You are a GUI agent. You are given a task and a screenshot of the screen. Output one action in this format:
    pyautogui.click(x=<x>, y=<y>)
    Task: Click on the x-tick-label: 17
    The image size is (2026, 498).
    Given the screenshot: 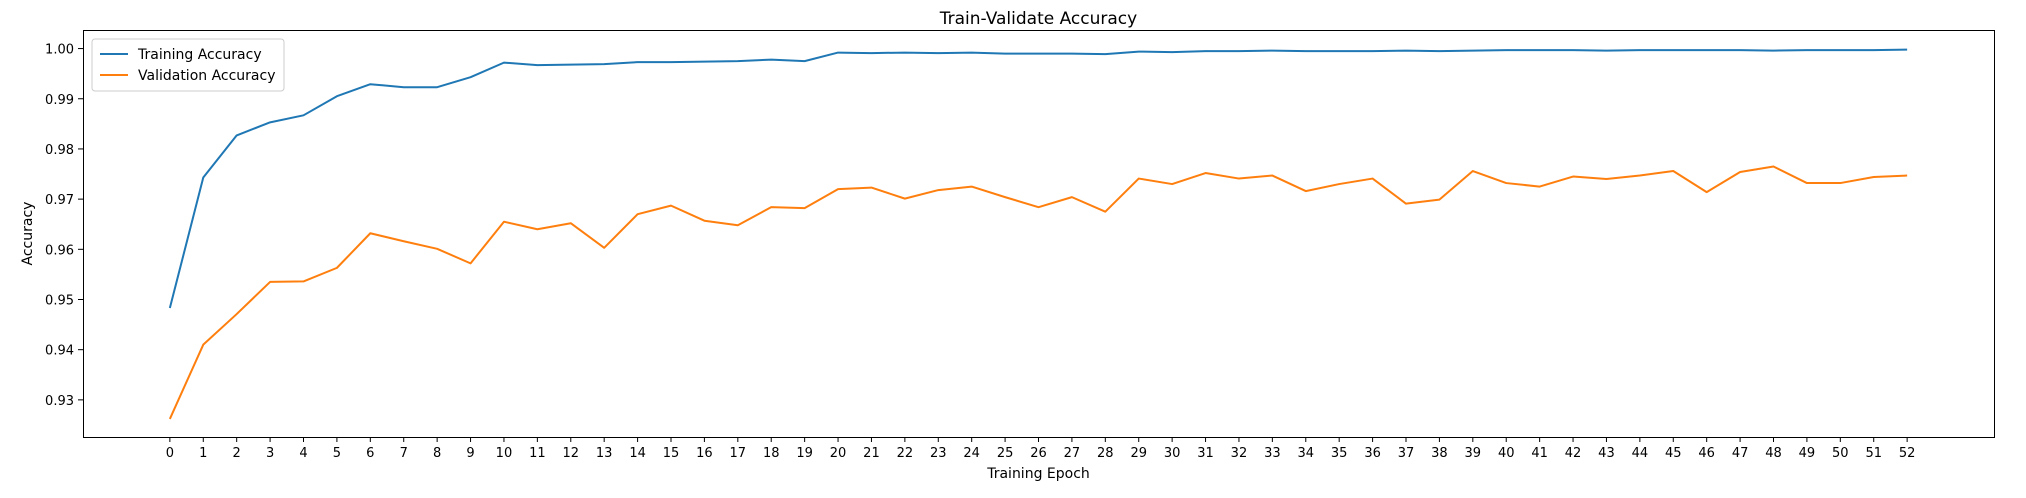 What is the action you would take?
    pyautogui.click(x=738, y=453)
    